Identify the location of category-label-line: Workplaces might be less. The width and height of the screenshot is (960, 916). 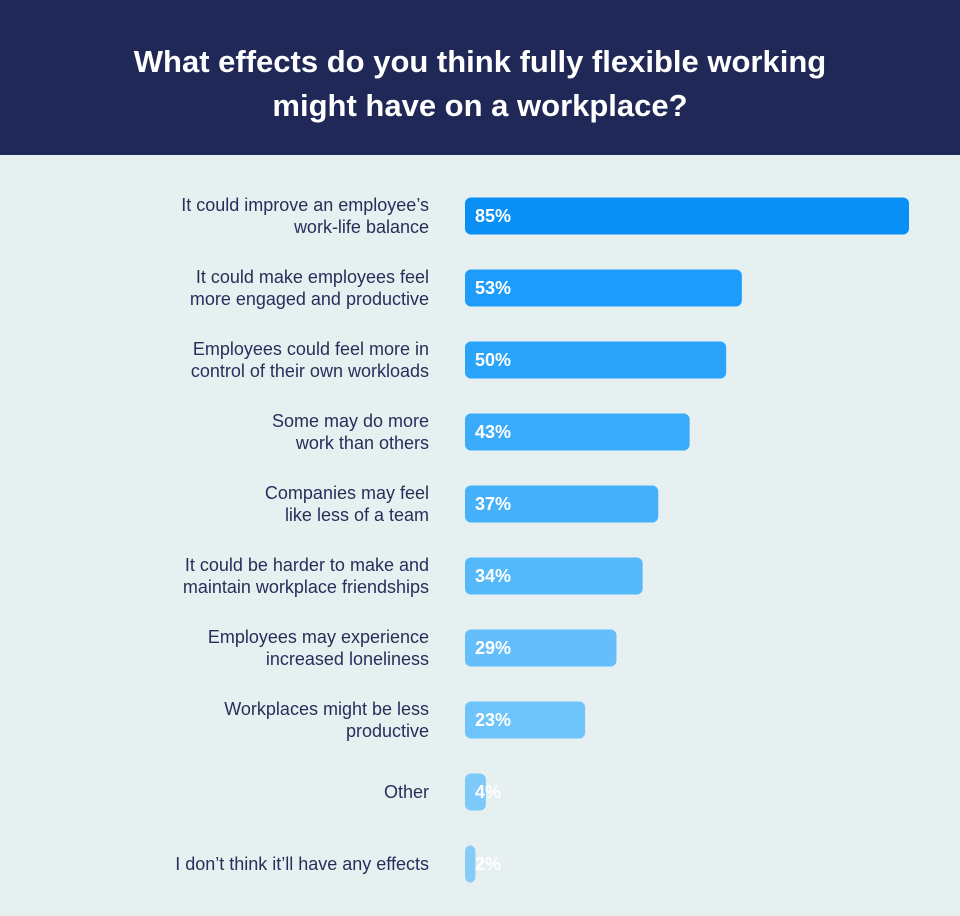
(326, 709).